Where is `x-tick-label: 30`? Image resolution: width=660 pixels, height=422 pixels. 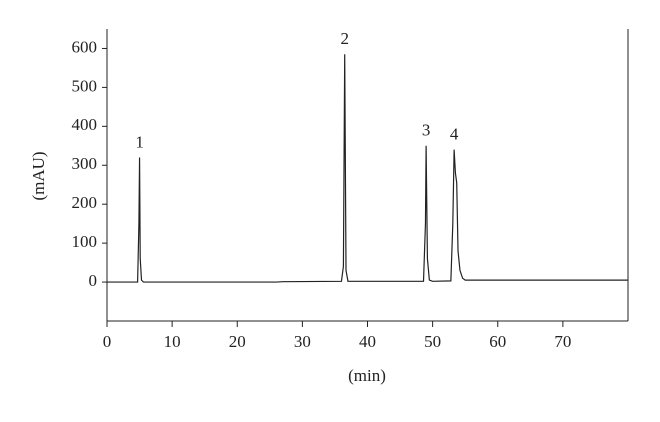 x-tick-label: 30 is located at coordinates (302, 341).